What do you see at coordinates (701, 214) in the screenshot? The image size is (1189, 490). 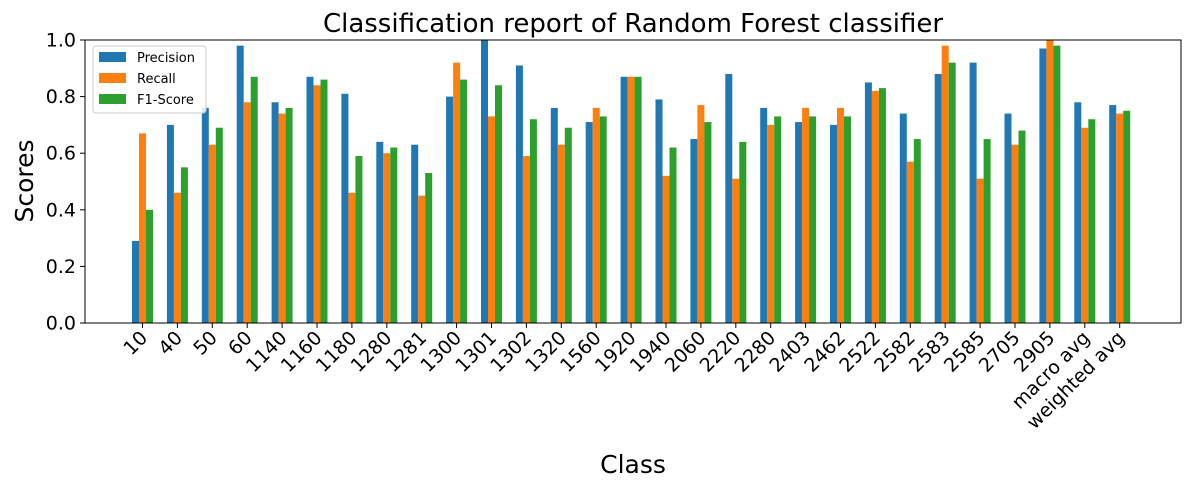 I see `bar-recall-2060` at bounding box center [701, 214].